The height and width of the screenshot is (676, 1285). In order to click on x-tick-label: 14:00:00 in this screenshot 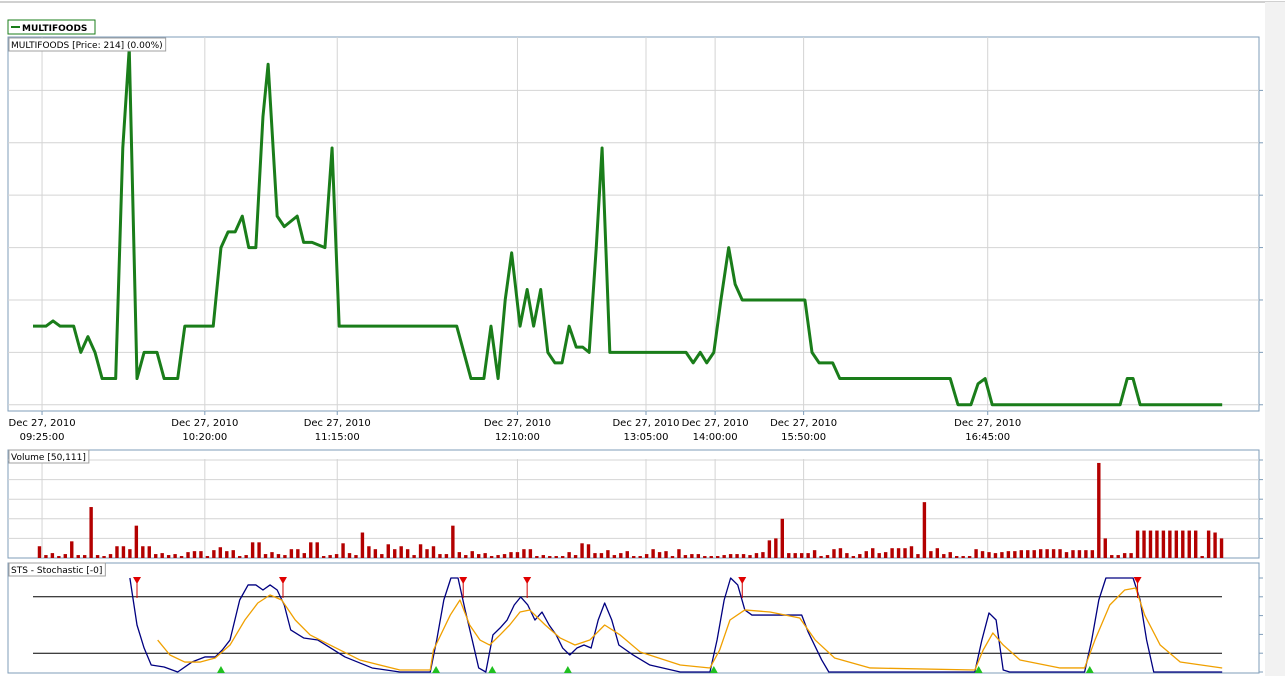, I will do `click(715, 437)`.